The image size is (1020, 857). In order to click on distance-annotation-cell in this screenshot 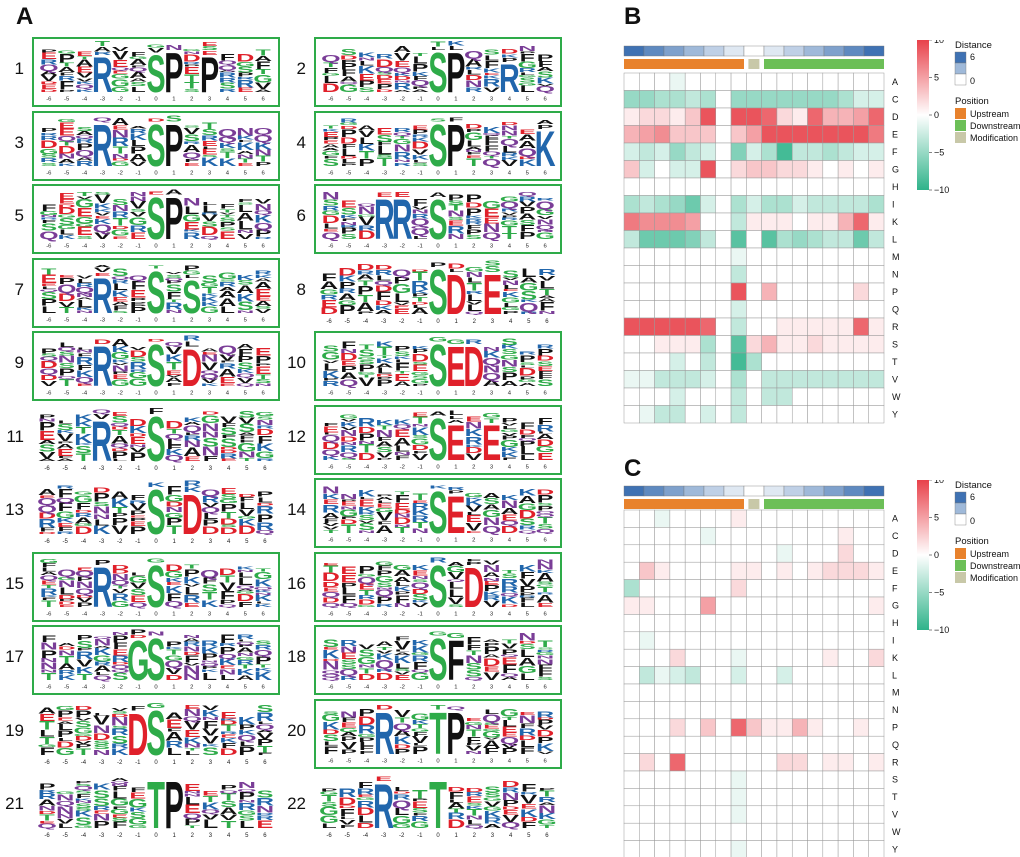, I will do `click(714, 51)`.